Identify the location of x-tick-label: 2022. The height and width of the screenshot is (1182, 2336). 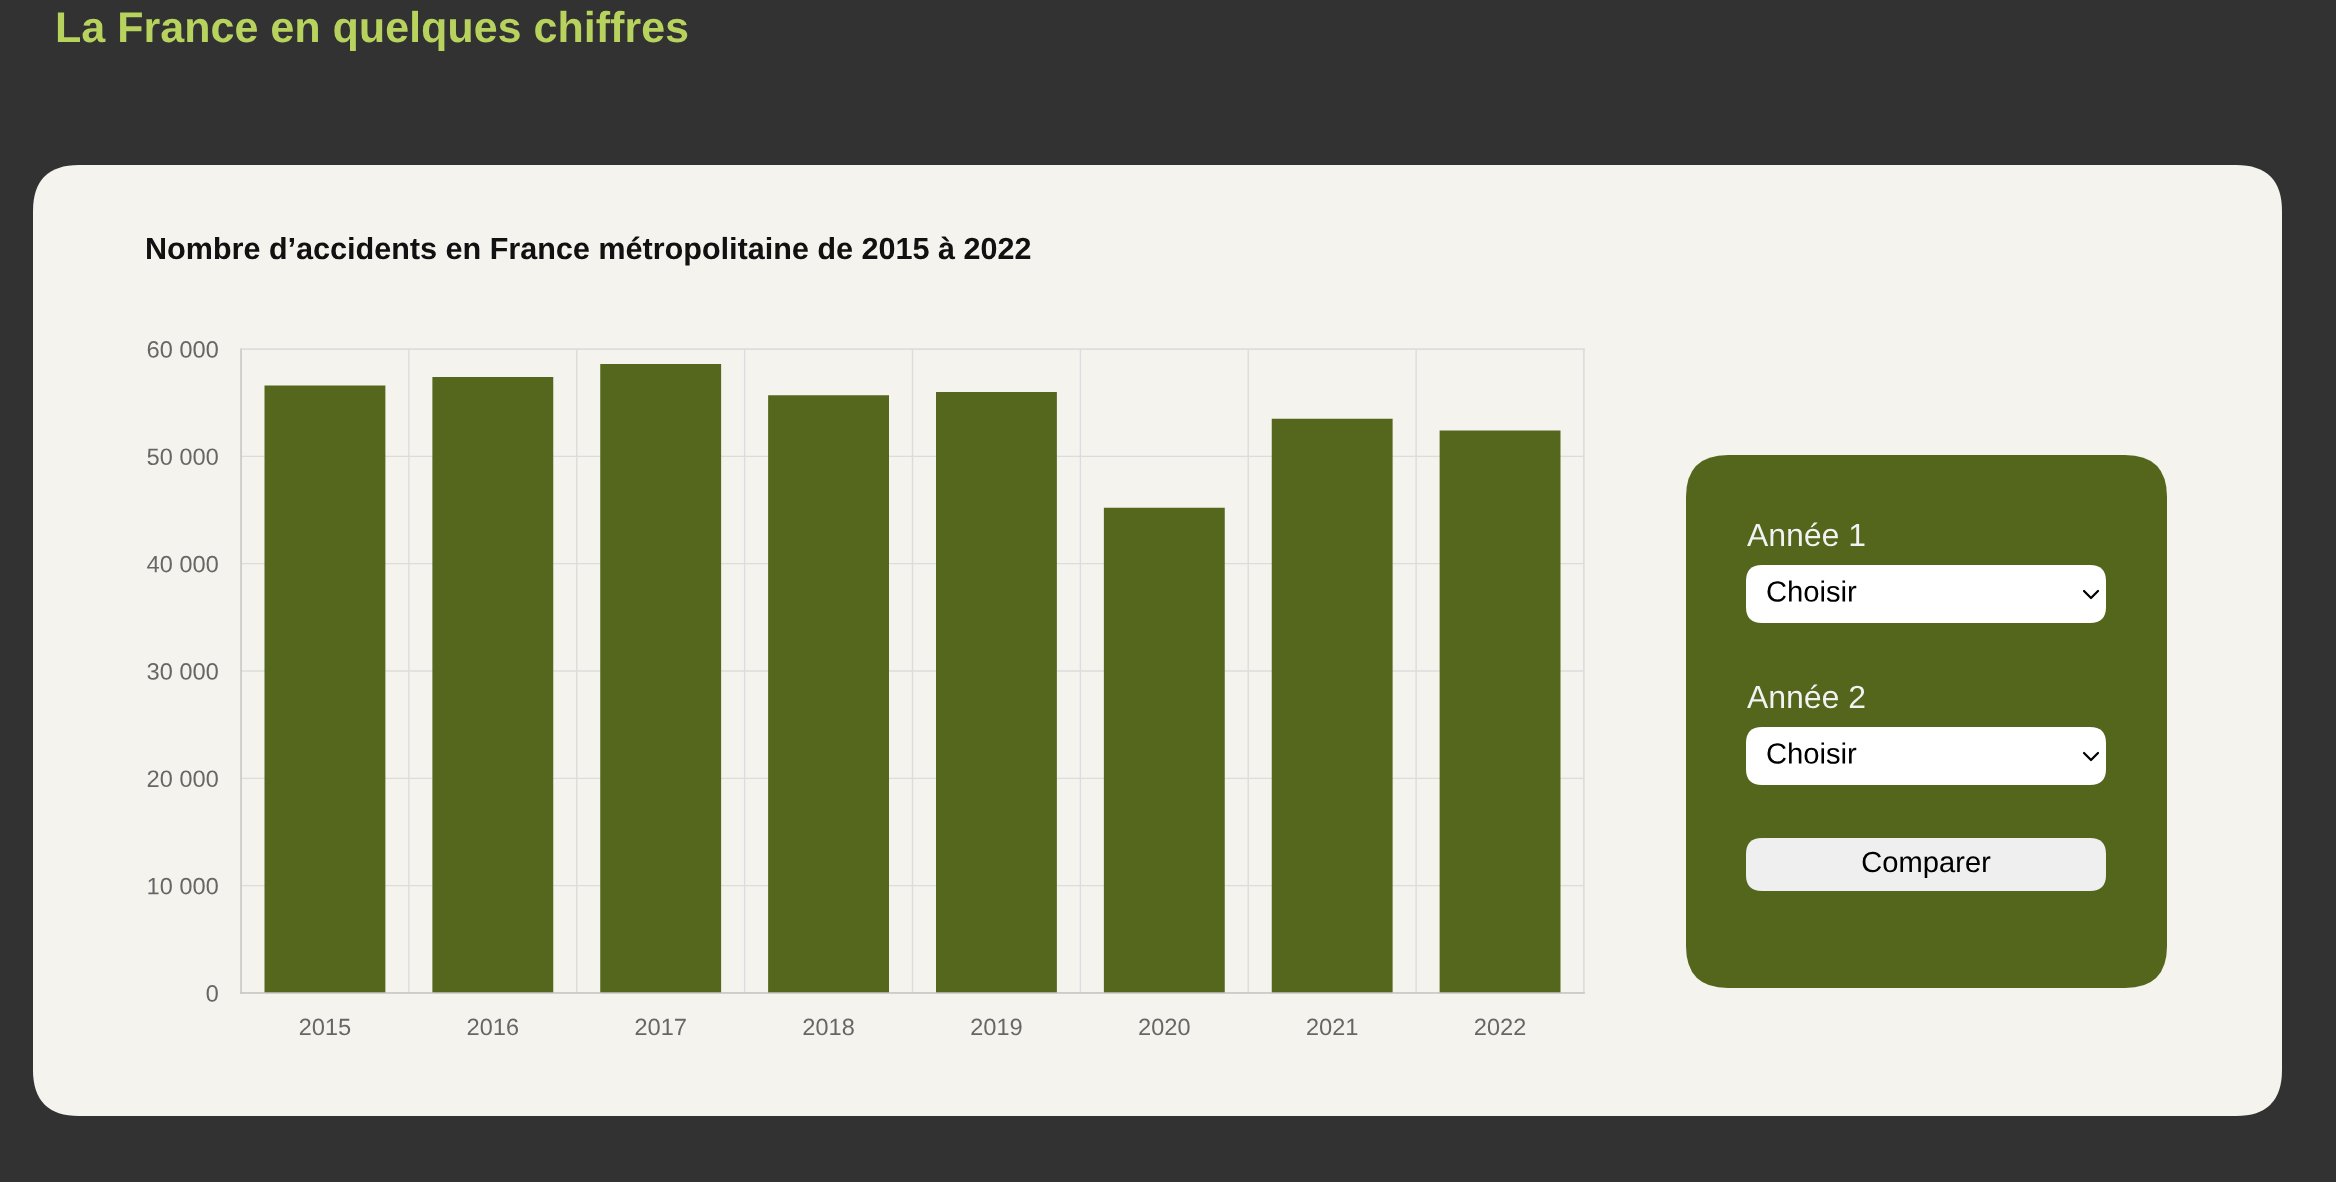
(1500, 1027).